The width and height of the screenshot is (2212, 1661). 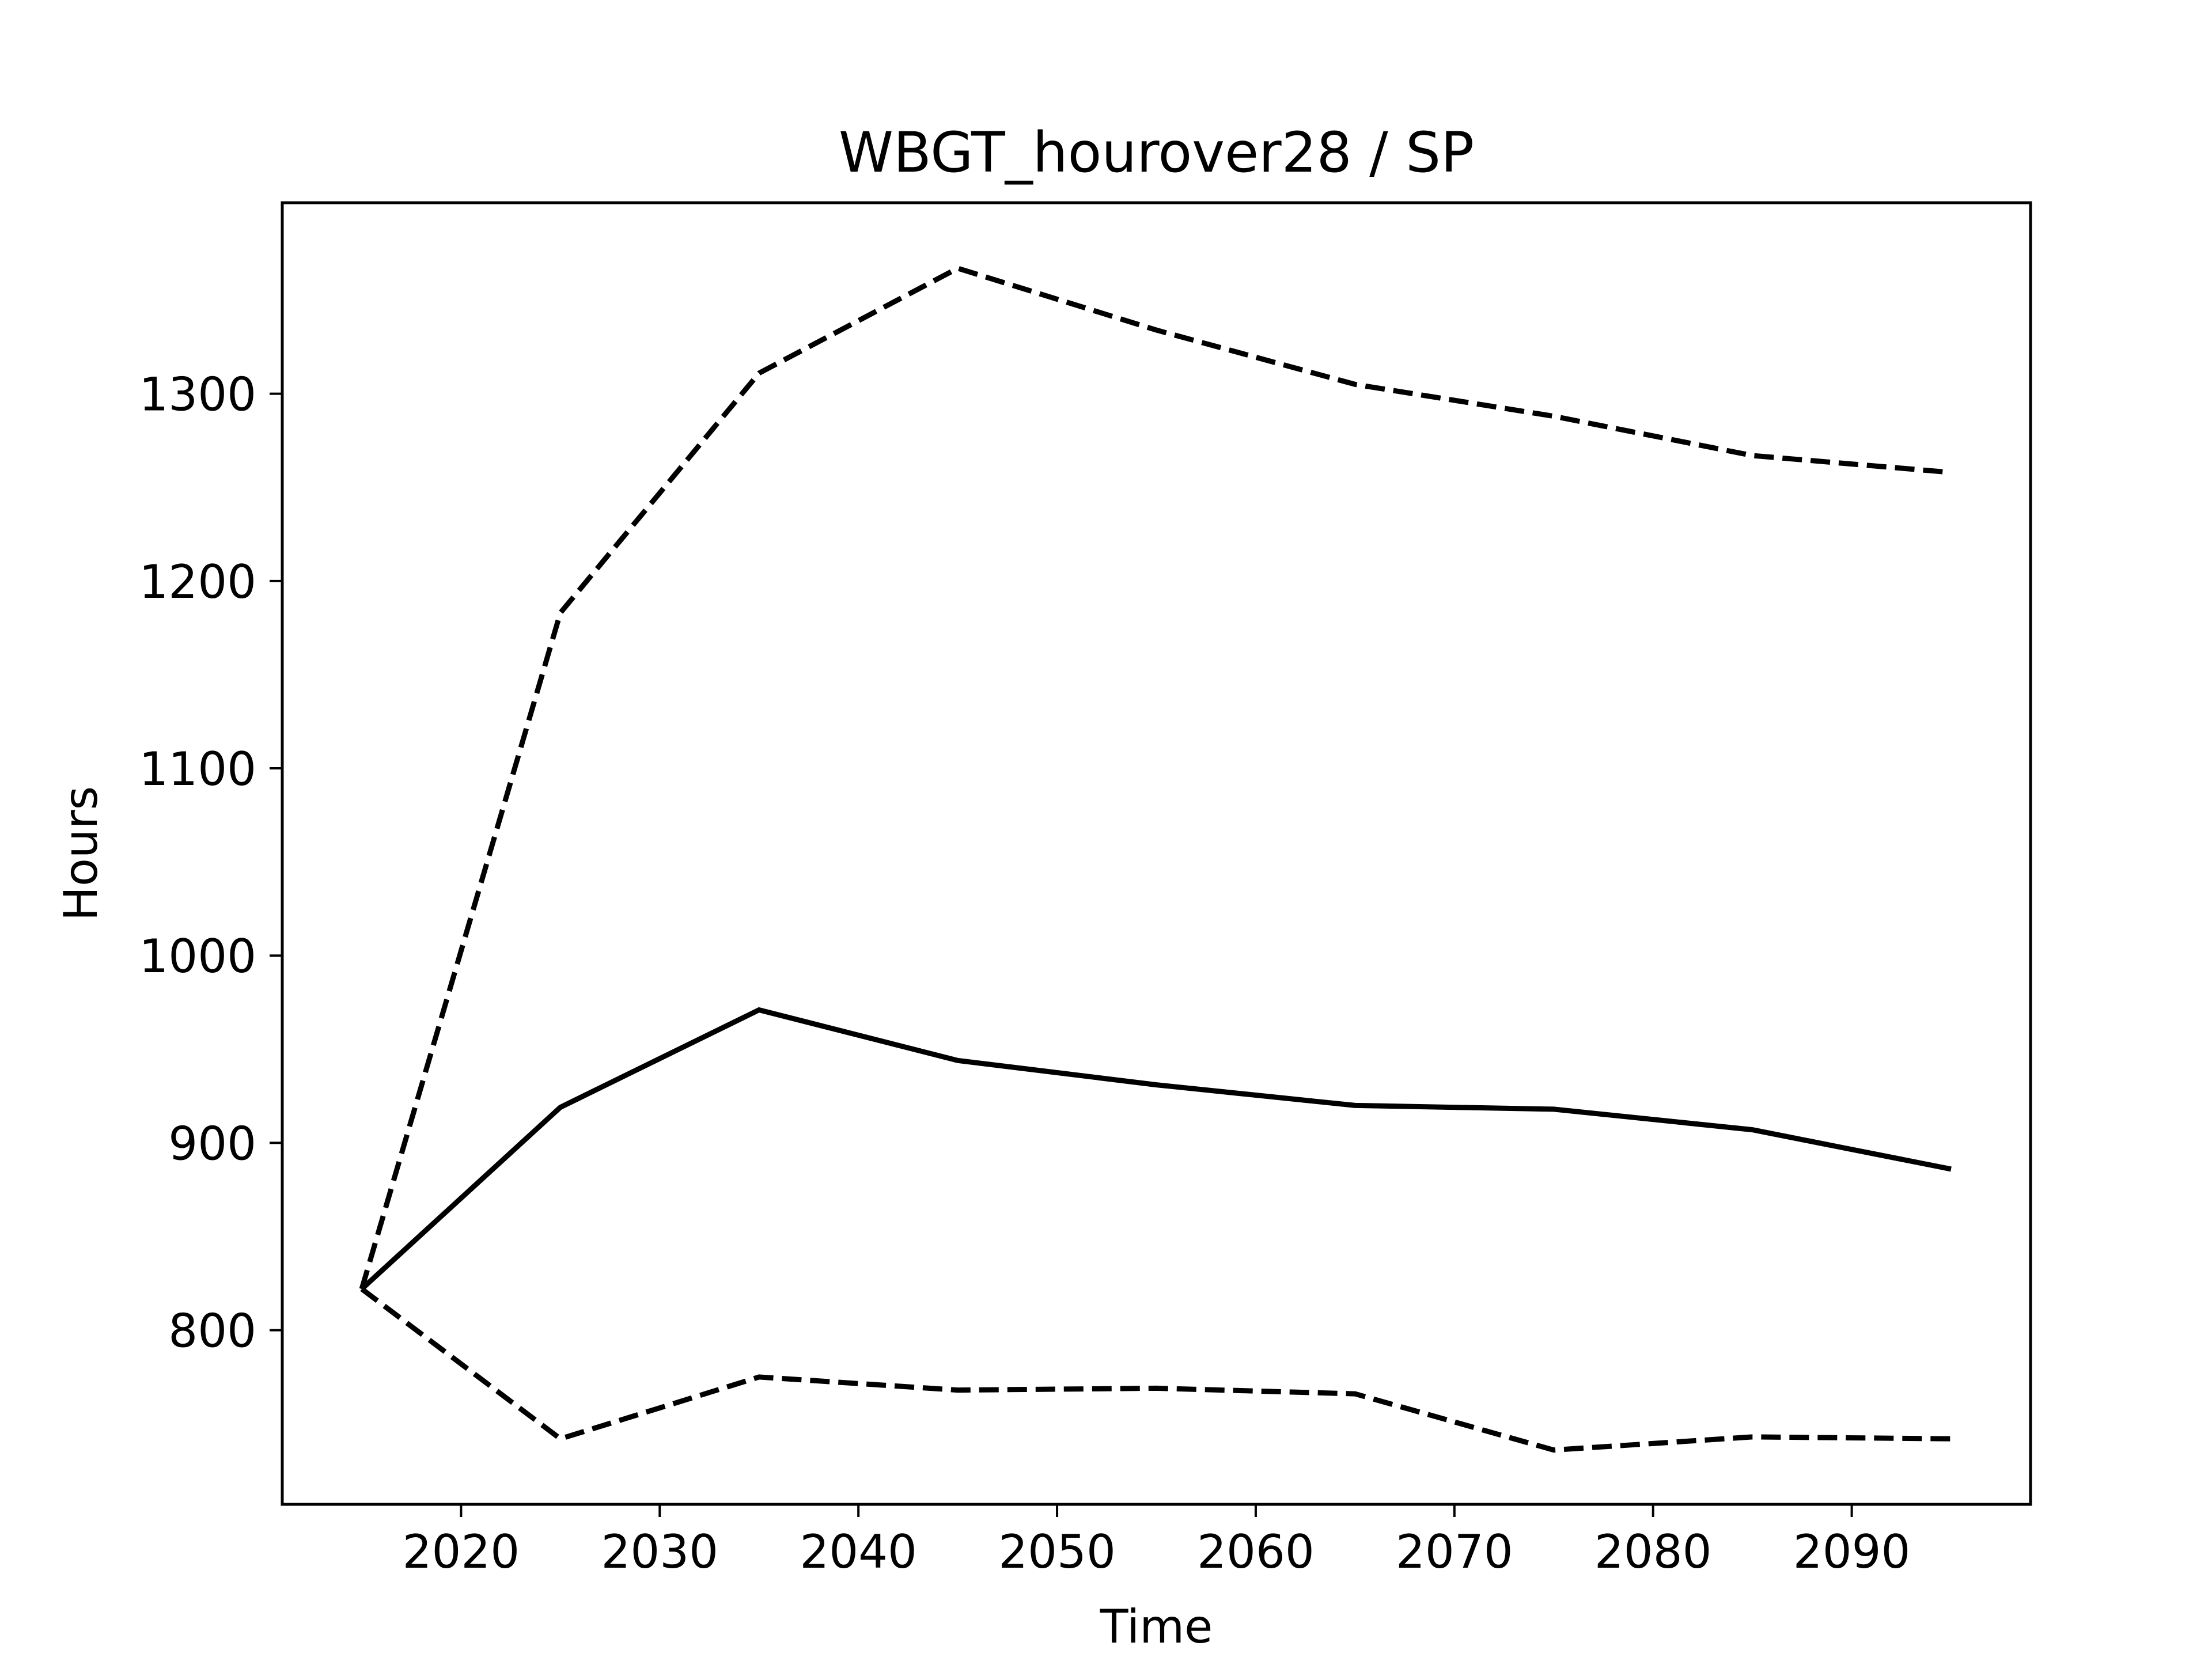 I want to click on x-tick-label: 2060, so click(x=1256, y=1552).